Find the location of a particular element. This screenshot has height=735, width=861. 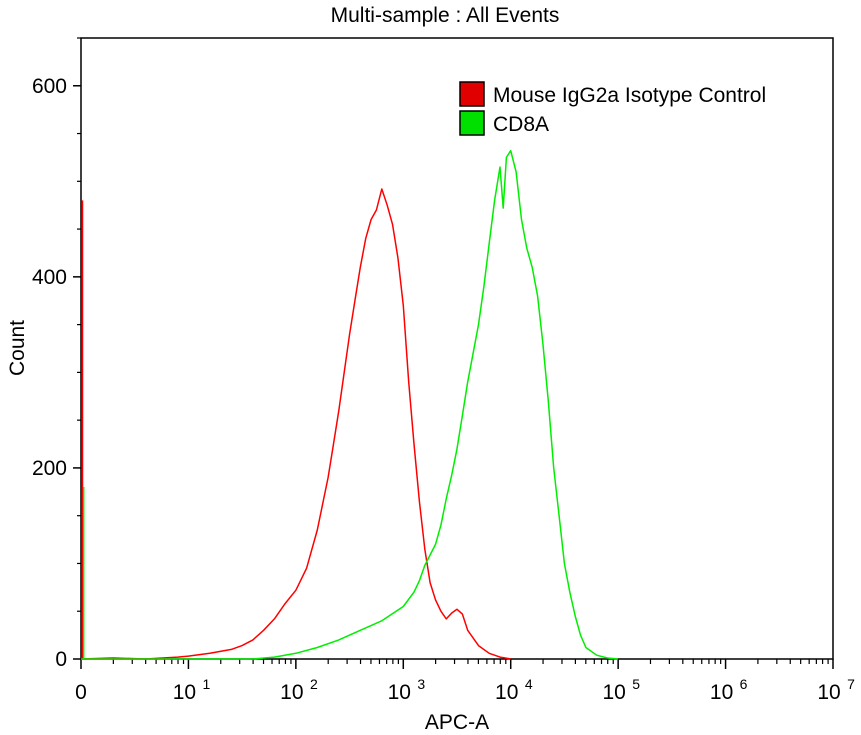

legend: Mouse IgG2a Isotype Control CD8A is located at coordinates (612, 108).